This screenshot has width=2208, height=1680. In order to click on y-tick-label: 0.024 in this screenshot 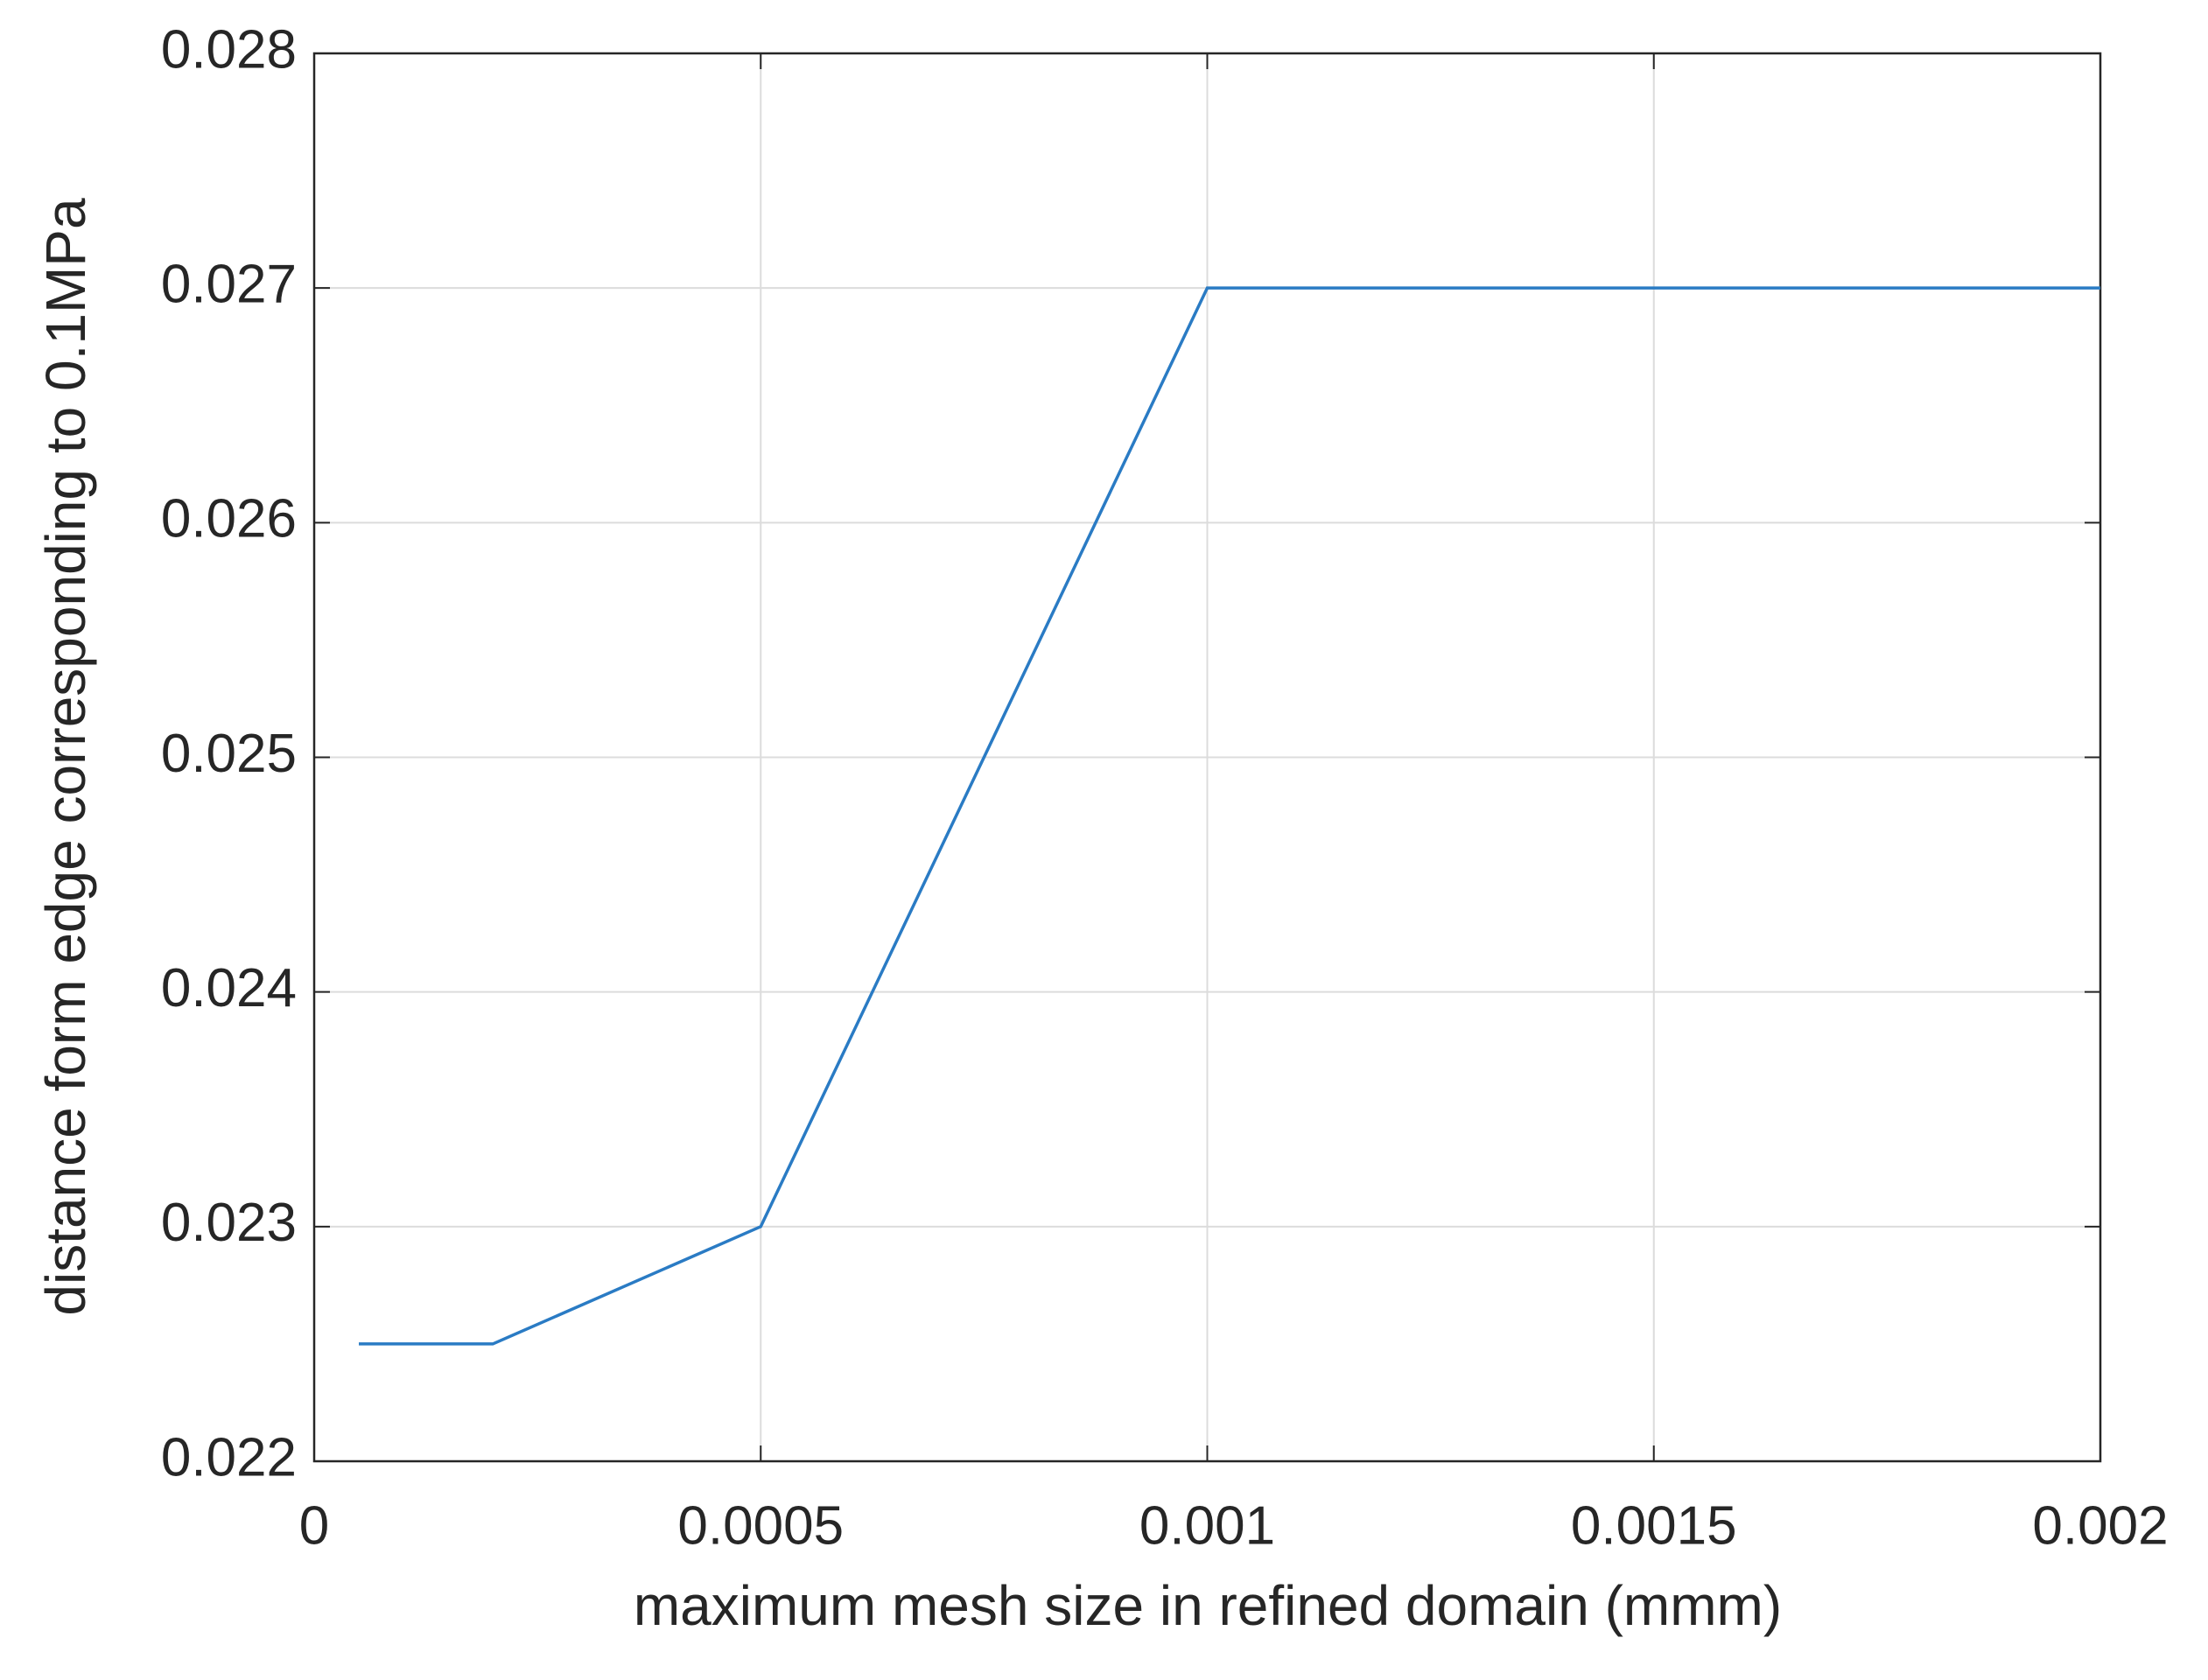, I will do `click(229, 988)`.